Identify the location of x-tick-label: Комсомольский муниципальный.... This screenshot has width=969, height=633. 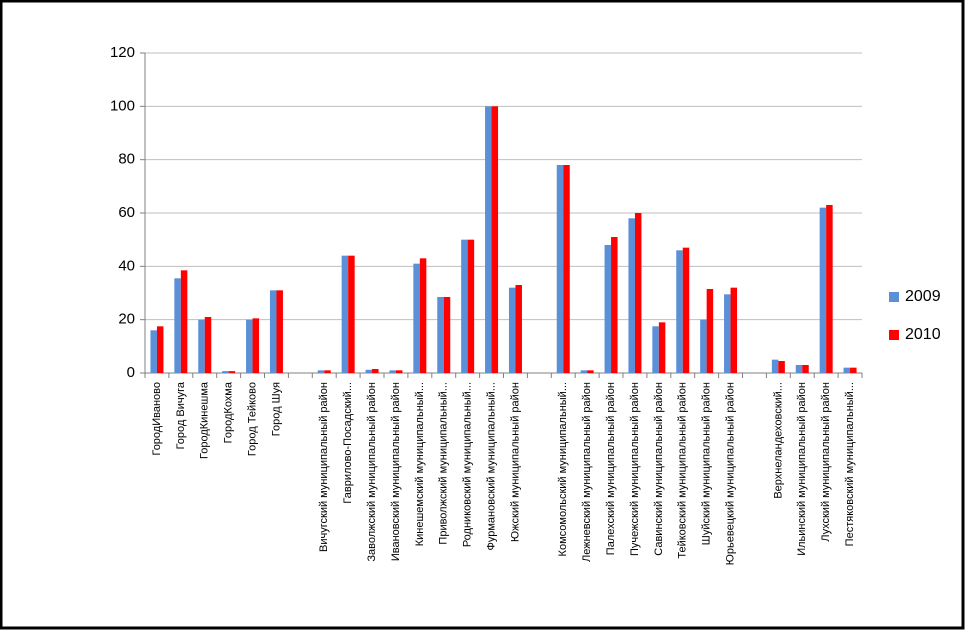
(563, 469).